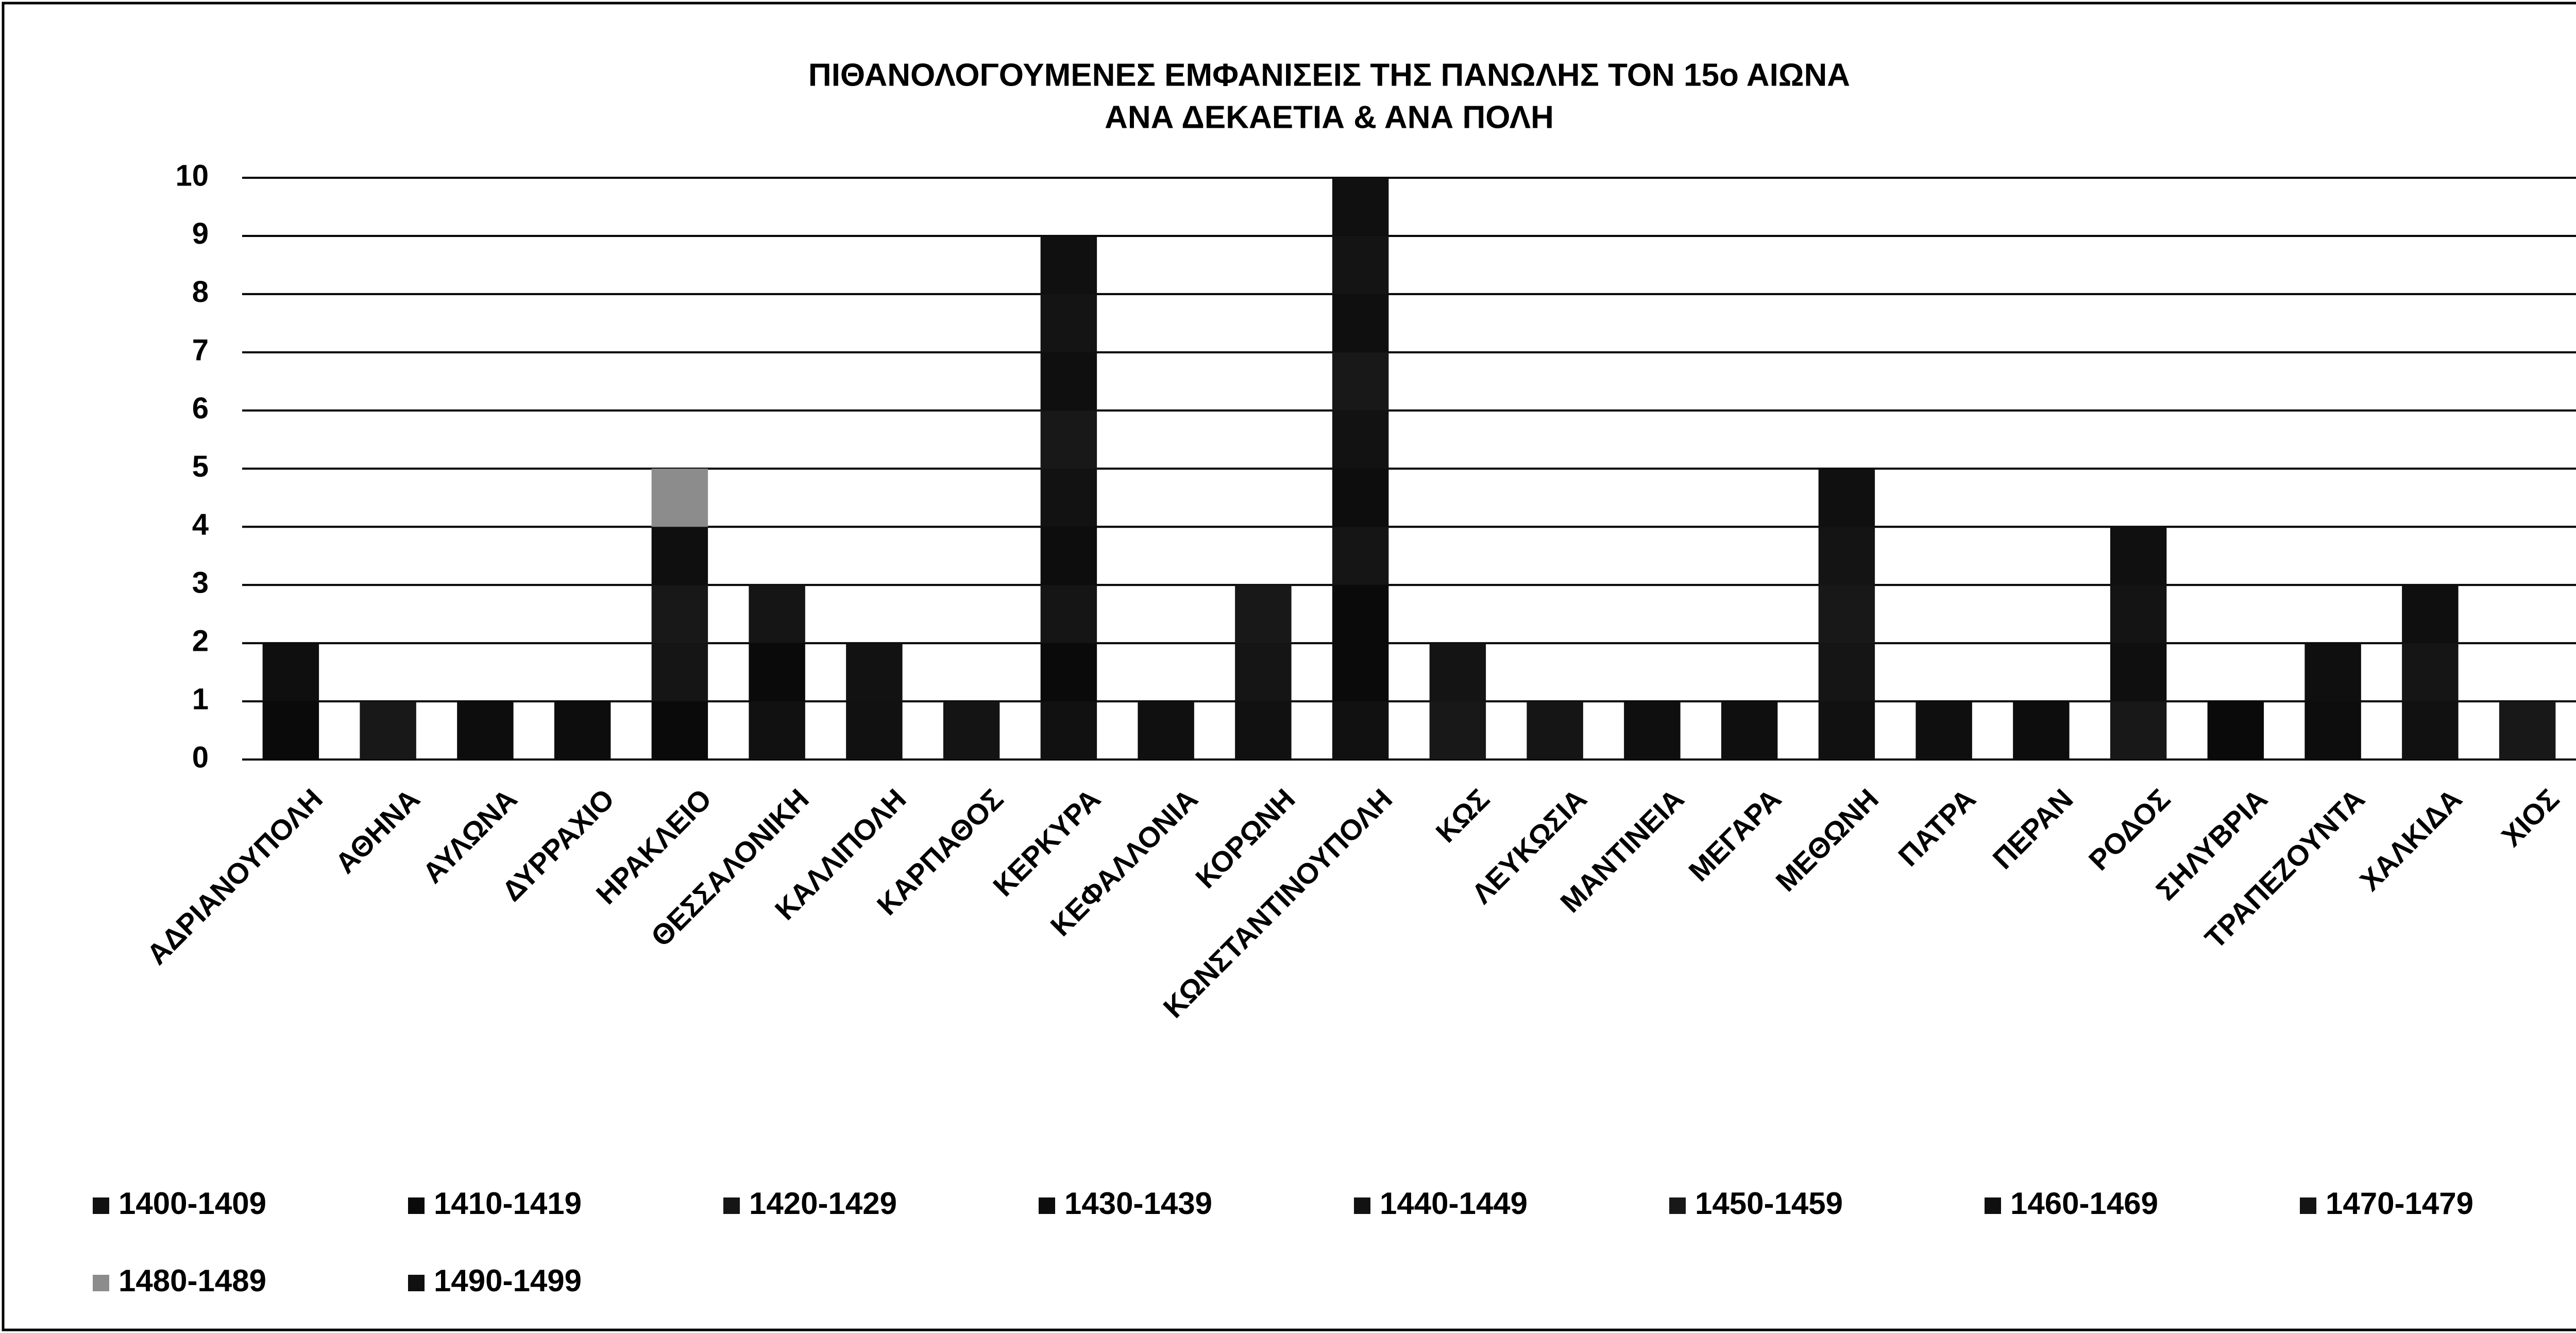  Describe the element at coordinates (200, 408) in the screenshot. I see `y-tick-label: 6` at that location.